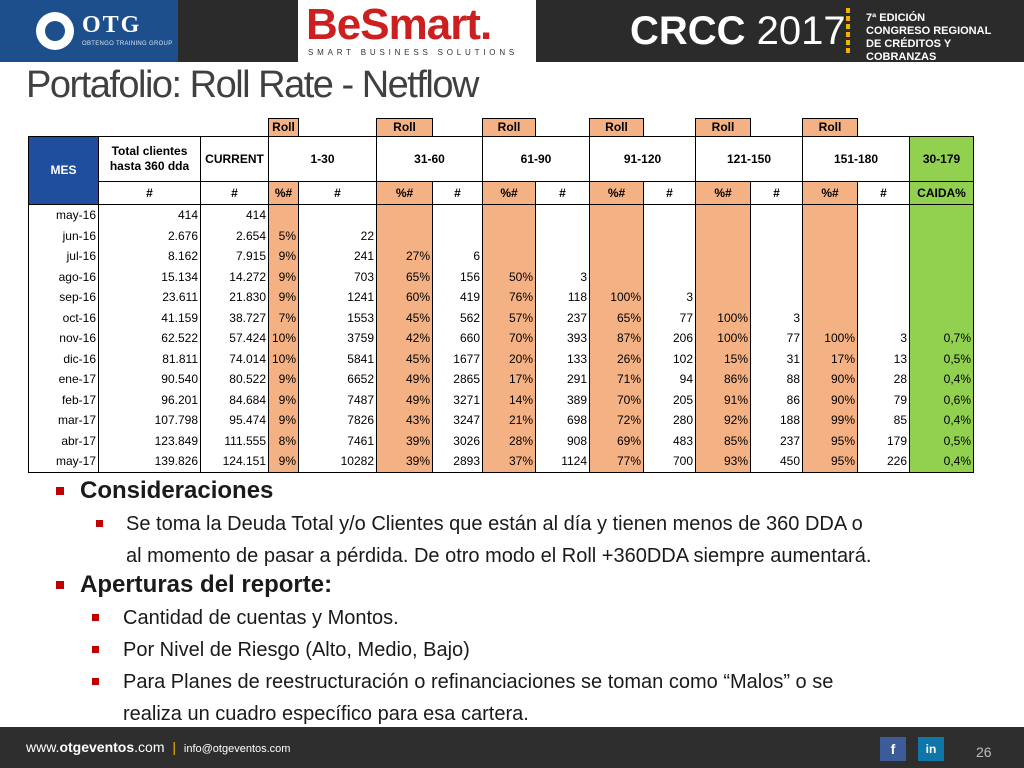 This screenshot has width=1024, height=768. I want to click on crcc-year: 2017, so click(801, 31).